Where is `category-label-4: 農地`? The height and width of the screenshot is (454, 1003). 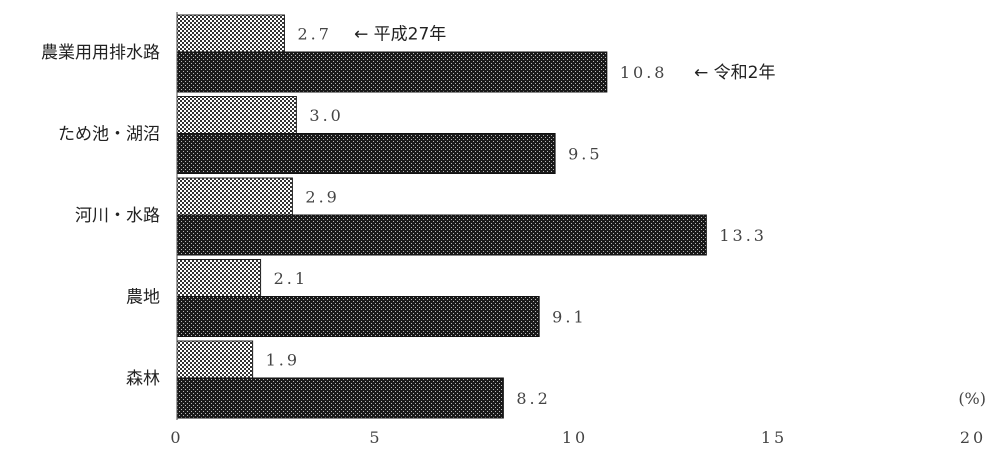 category-label-4: 農地 is located at coordinates (143, 298).